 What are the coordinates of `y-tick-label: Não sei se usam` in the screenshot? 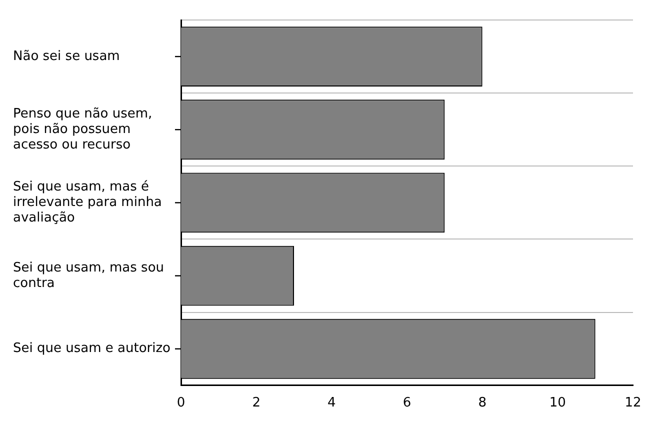 It's located at (66, 56).